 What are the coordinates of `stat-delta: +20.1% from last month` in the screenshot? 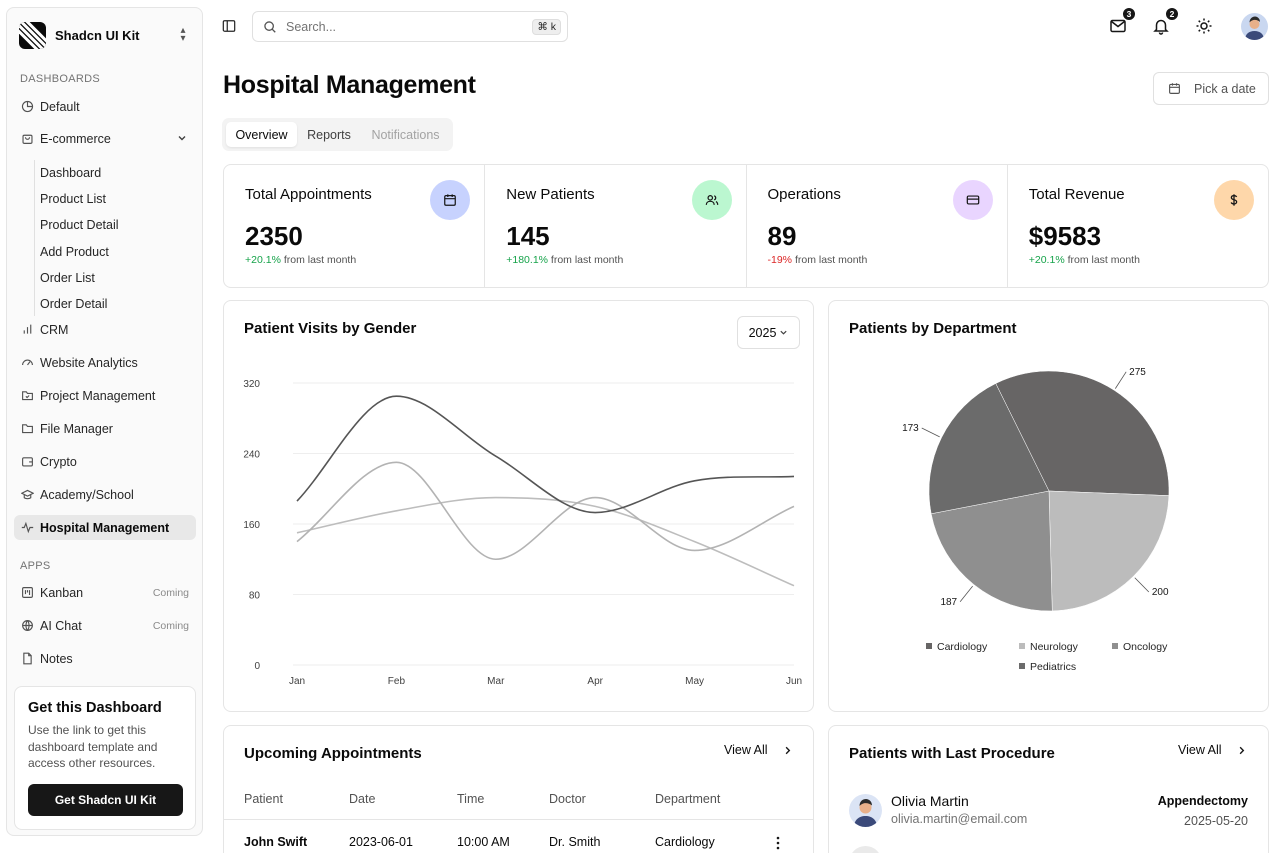 It's located at (301, 260).